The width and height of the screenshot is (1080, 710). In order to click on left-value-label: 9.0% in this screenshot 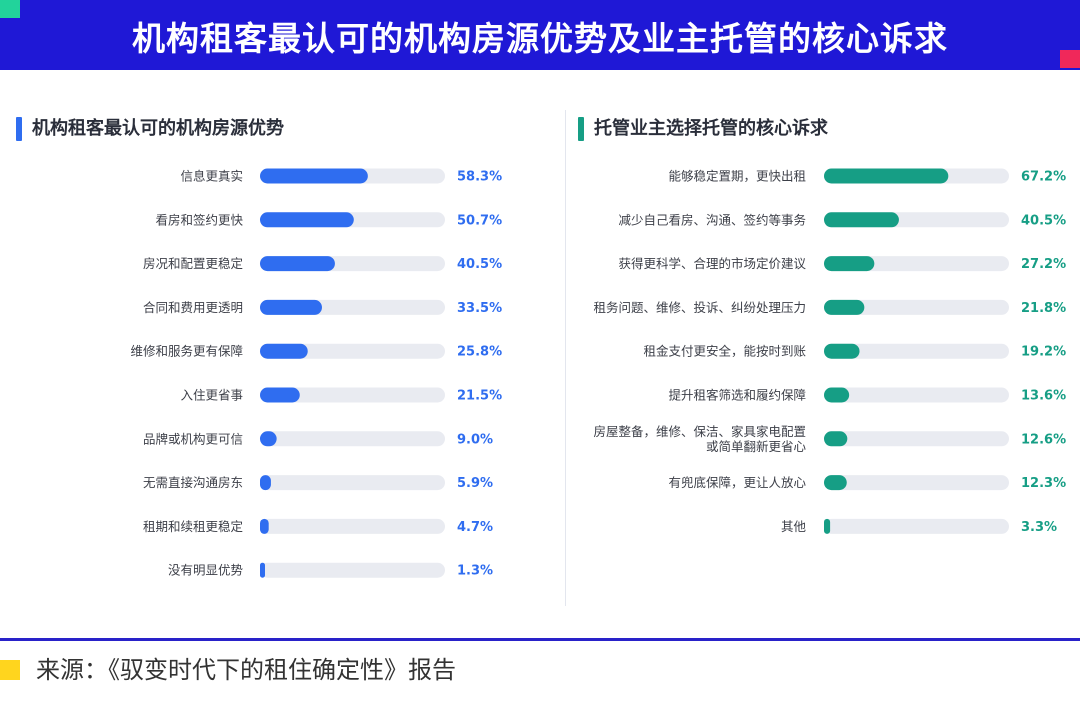, I will do `click(475, 439)`.